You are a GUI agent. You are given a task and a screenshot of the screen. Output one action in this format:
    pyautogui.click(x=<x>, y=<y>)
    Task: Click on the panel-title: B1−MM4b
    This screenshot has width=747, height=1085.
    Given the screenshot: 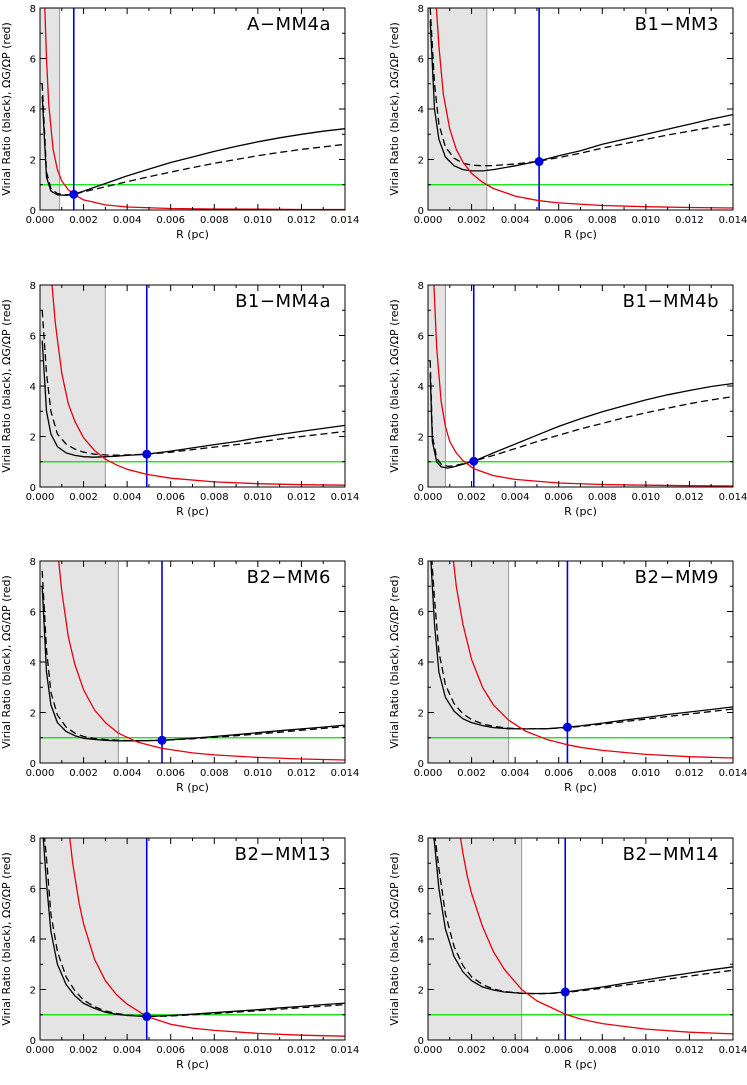 What is the action you would take?
    pyautogui.click(x=671, y=301)
    